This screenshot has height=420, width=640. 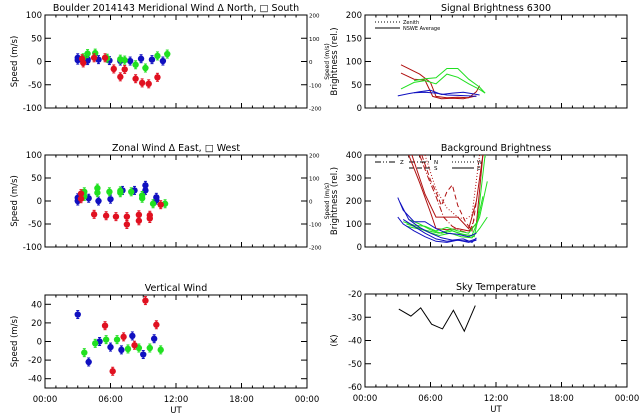 What do you see at coordinates (176, 288) in the screenshot?
I see `chart-title: Vertical Wind` at bounding box center [176, 288].